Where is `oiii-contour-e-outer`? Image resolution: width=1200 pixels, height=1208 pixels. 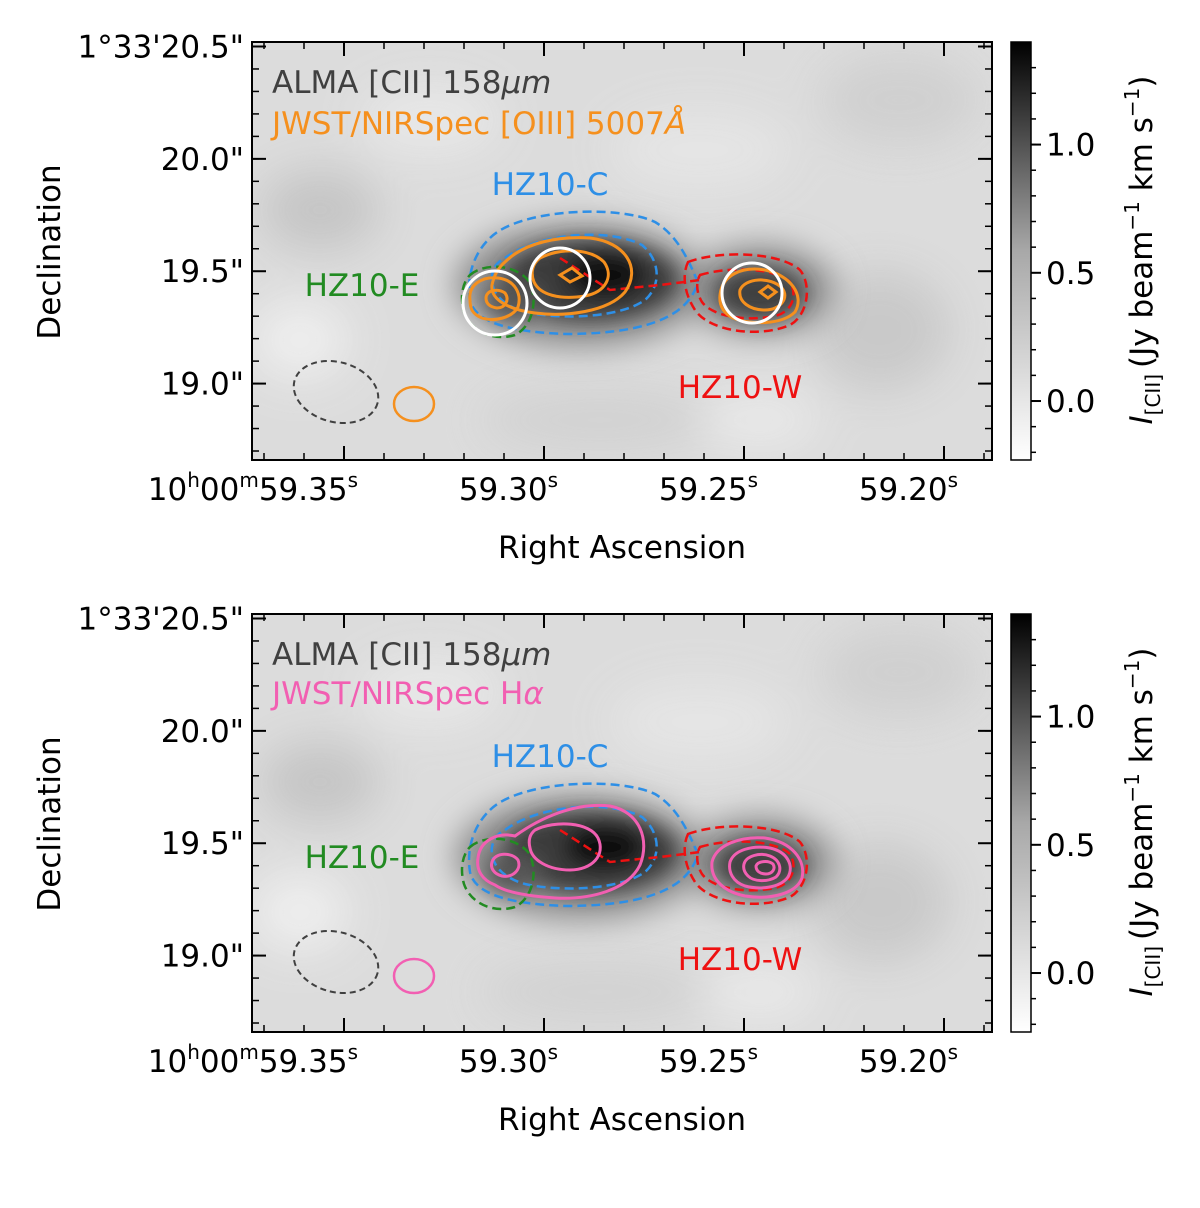
oiii-contour-e-outer is located at coordinates (494, 299).